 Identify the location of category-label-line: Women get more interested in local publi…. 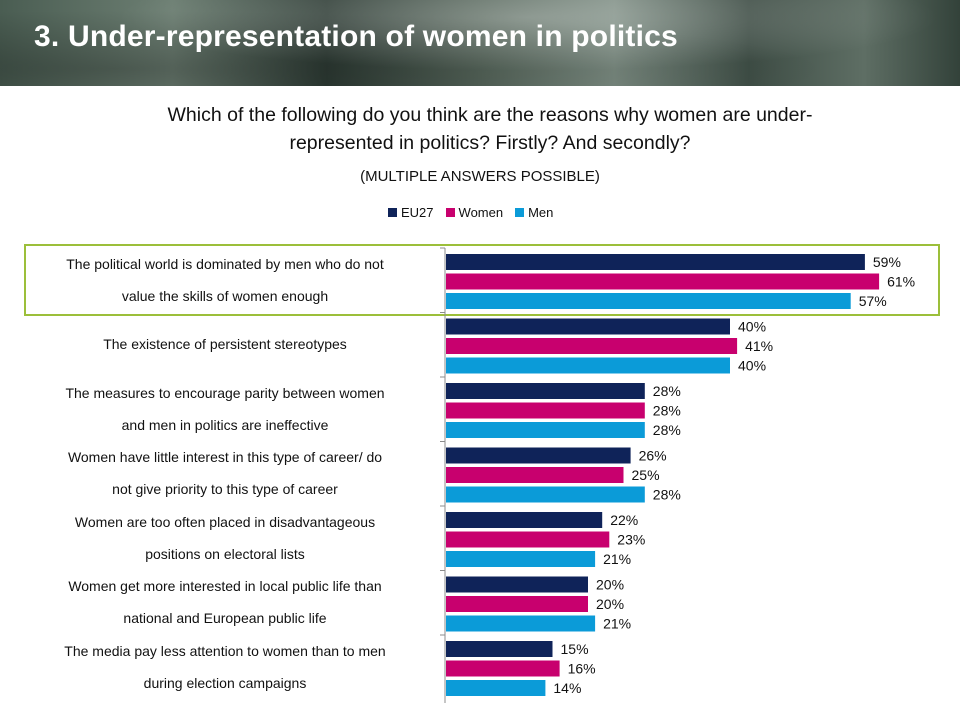
(225, 586).